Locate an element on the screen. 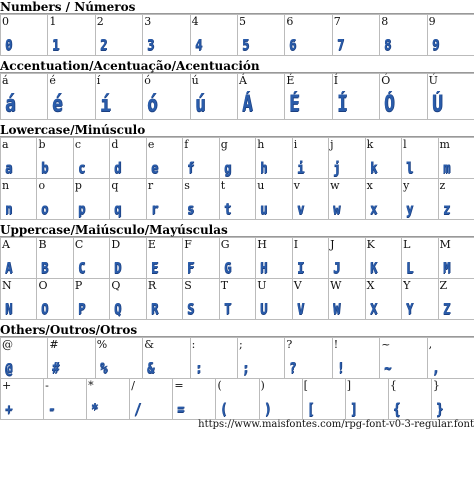 The height and width of the screenshot is (504, 474). char-label: h is located at coordinates (261, 144).